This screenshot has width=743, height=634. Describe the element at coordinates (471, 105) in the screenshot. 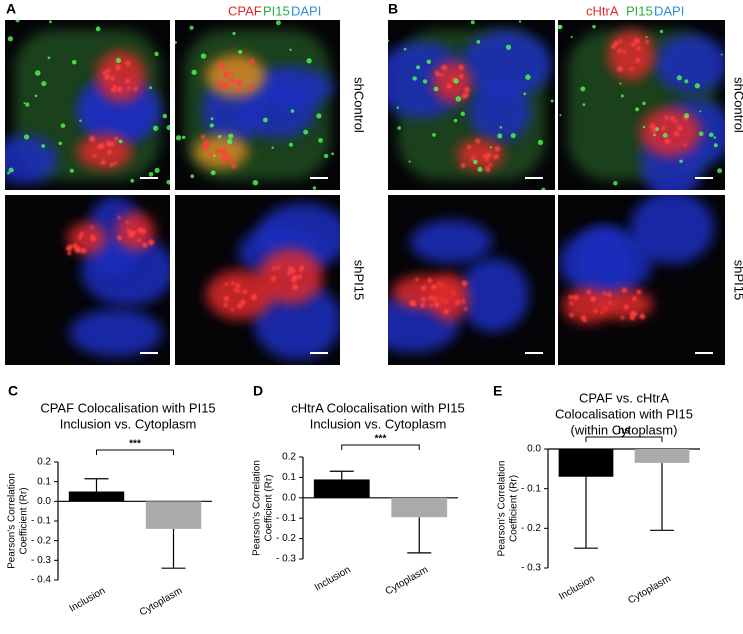

I see `micrograph` at that location.